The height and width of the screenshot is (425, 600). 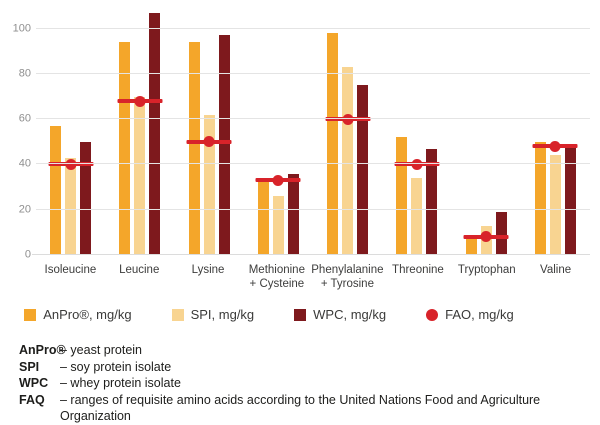 What do you see at coordinates (418, 270) in the screenshot?
I see `category-label: Threonine` at bounding box center [418, 270].